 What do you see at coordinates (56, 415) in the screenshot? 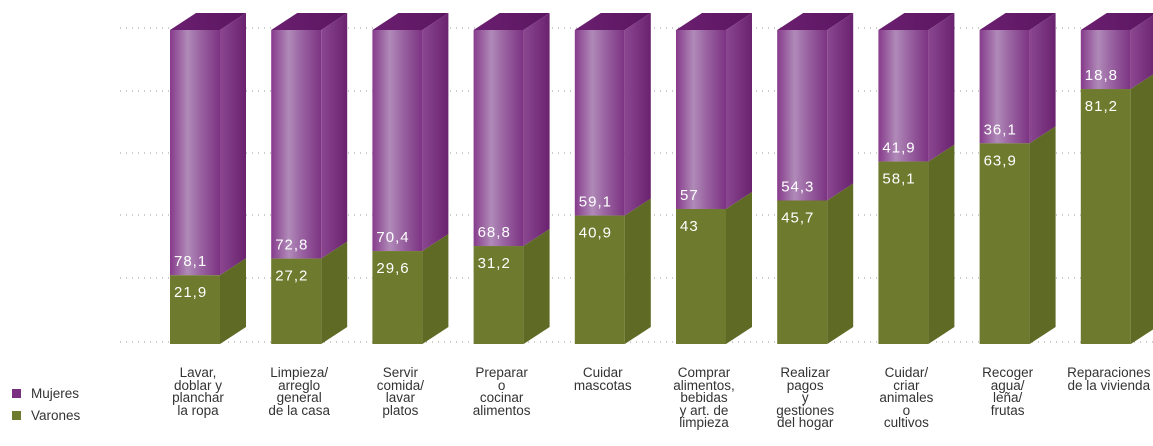
I see `legend-label-varones: Varones` at bounding box center [56, 415].